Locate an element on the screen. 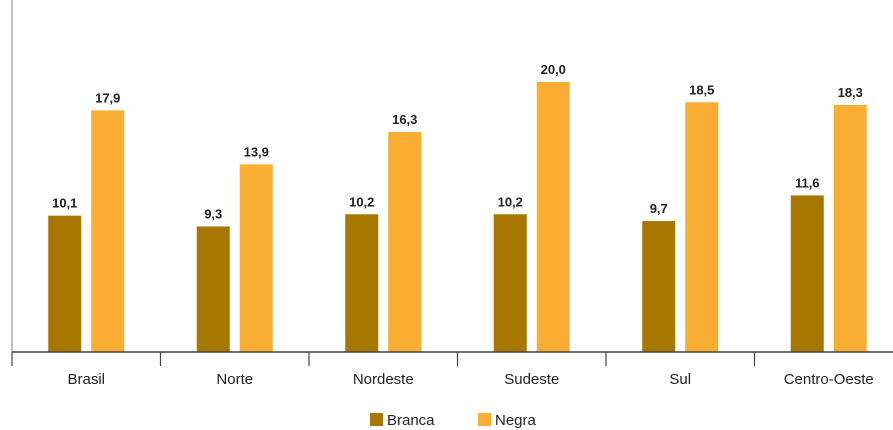 The height and width of the screenshot is (430, 893). value-label: 17,9 is located at coordinates (107, 97).